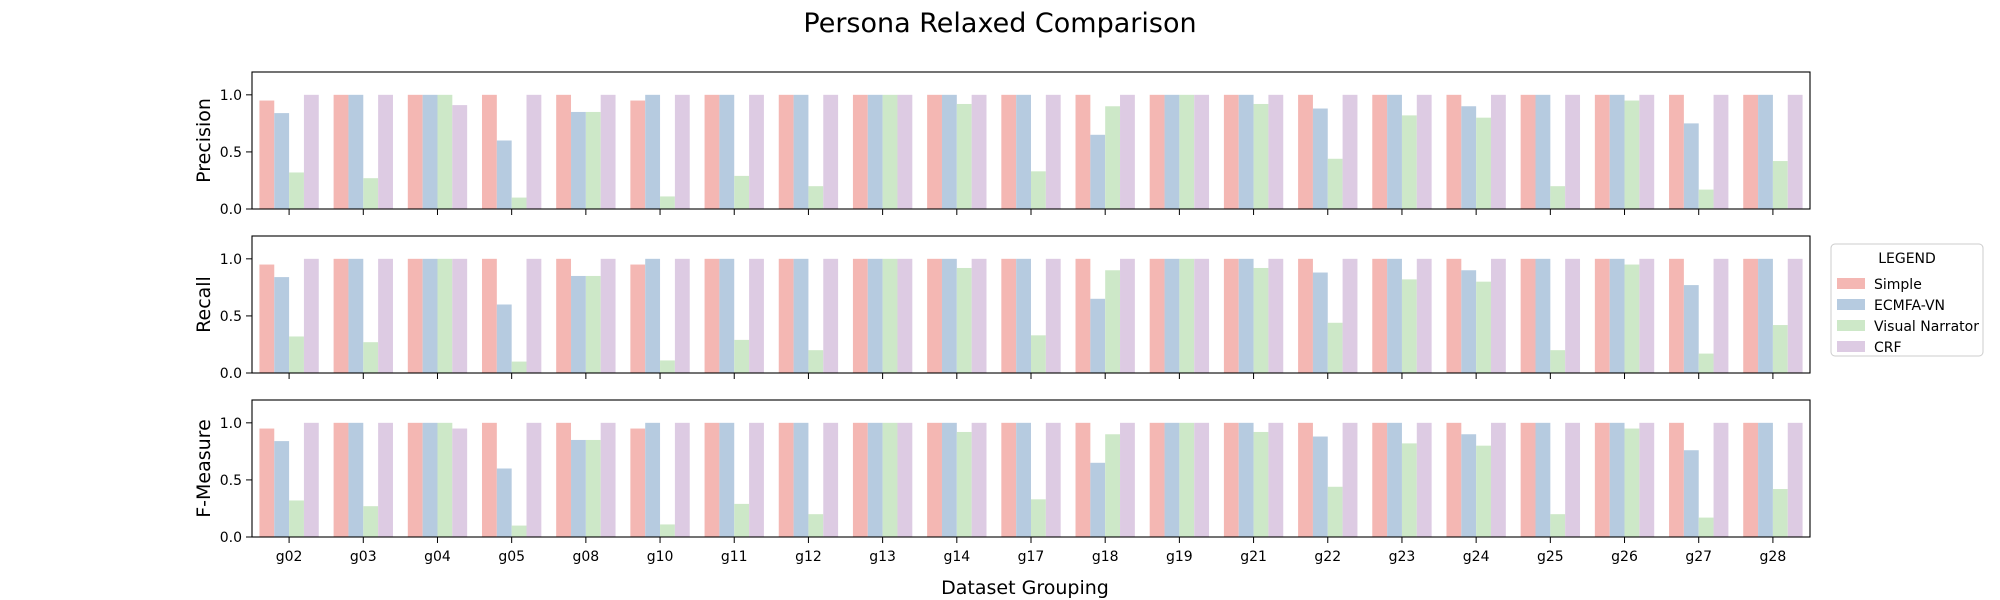 The height and width of the screenshot is (600, 2000). Describe the element at coordinates (430, 479) in the screenshot. I see `bar-f-measure-g04-ecmfa-vn` at that location.